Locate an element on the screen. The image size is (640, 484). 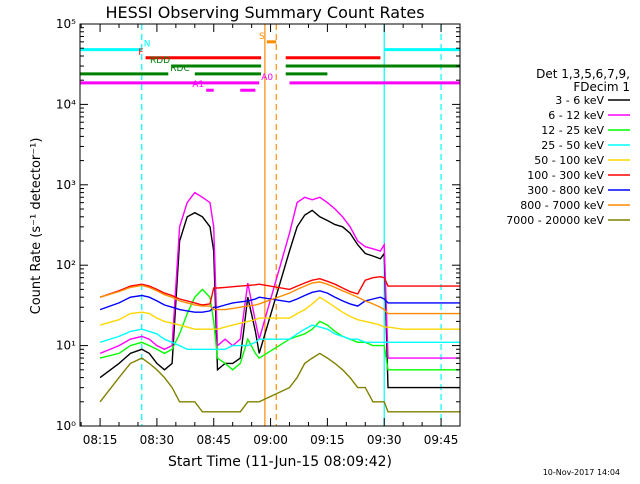
legend-label: 3 - 6 keV is located at coordinates (579, 100).